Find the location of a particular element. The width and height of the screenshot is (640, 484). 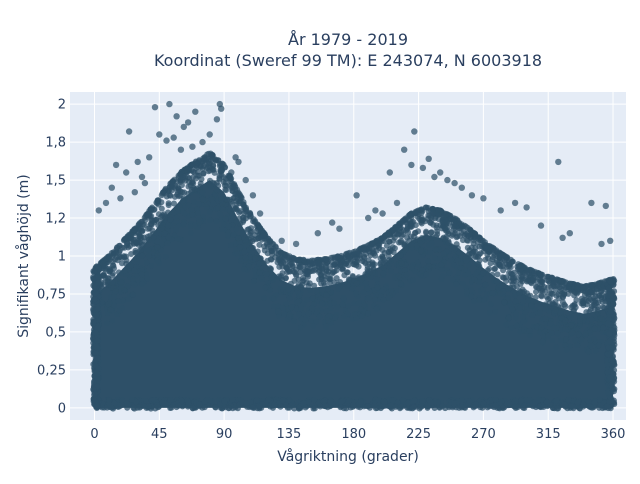

y-axis-ticks: 0 0,25 0,5 0,75 1 1,2 1,5 1,8 2 is located at coordinates (51, 257).